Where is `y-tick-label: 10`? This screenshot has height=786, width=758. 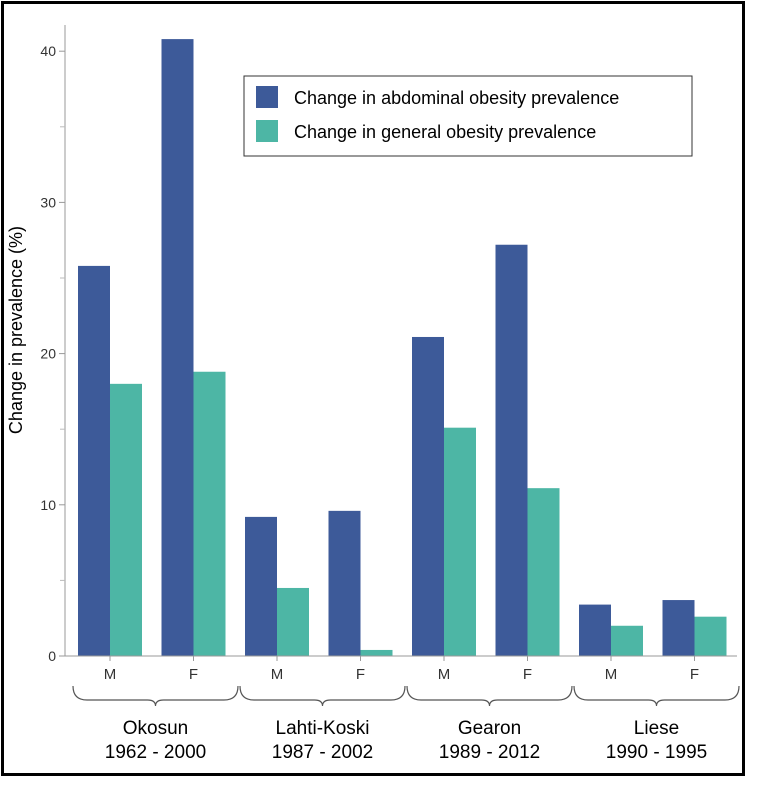
y-tick-label: 10 is located at coordinates (48, 505).